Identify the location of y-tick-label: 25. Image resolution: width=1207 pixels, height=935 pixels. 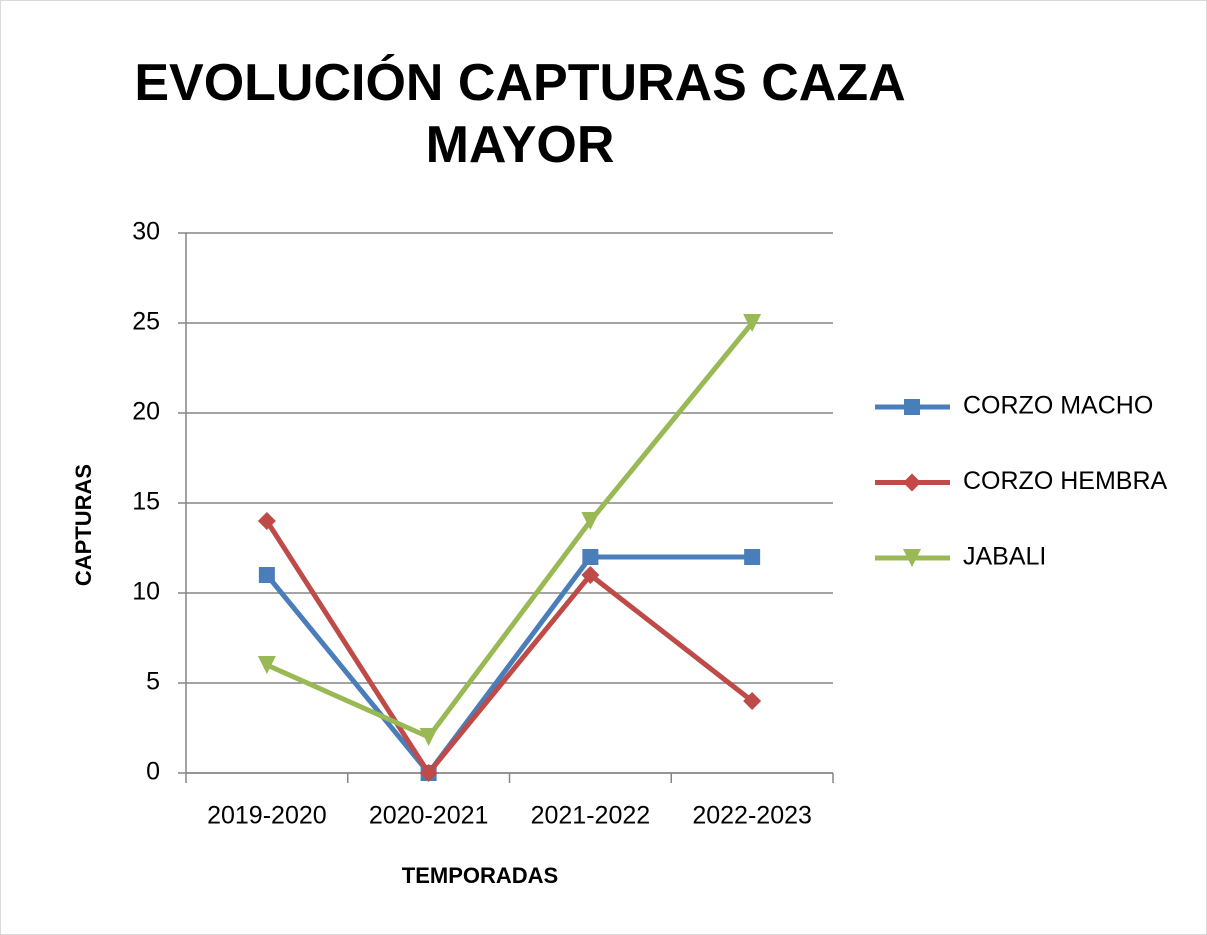
(146, 322).